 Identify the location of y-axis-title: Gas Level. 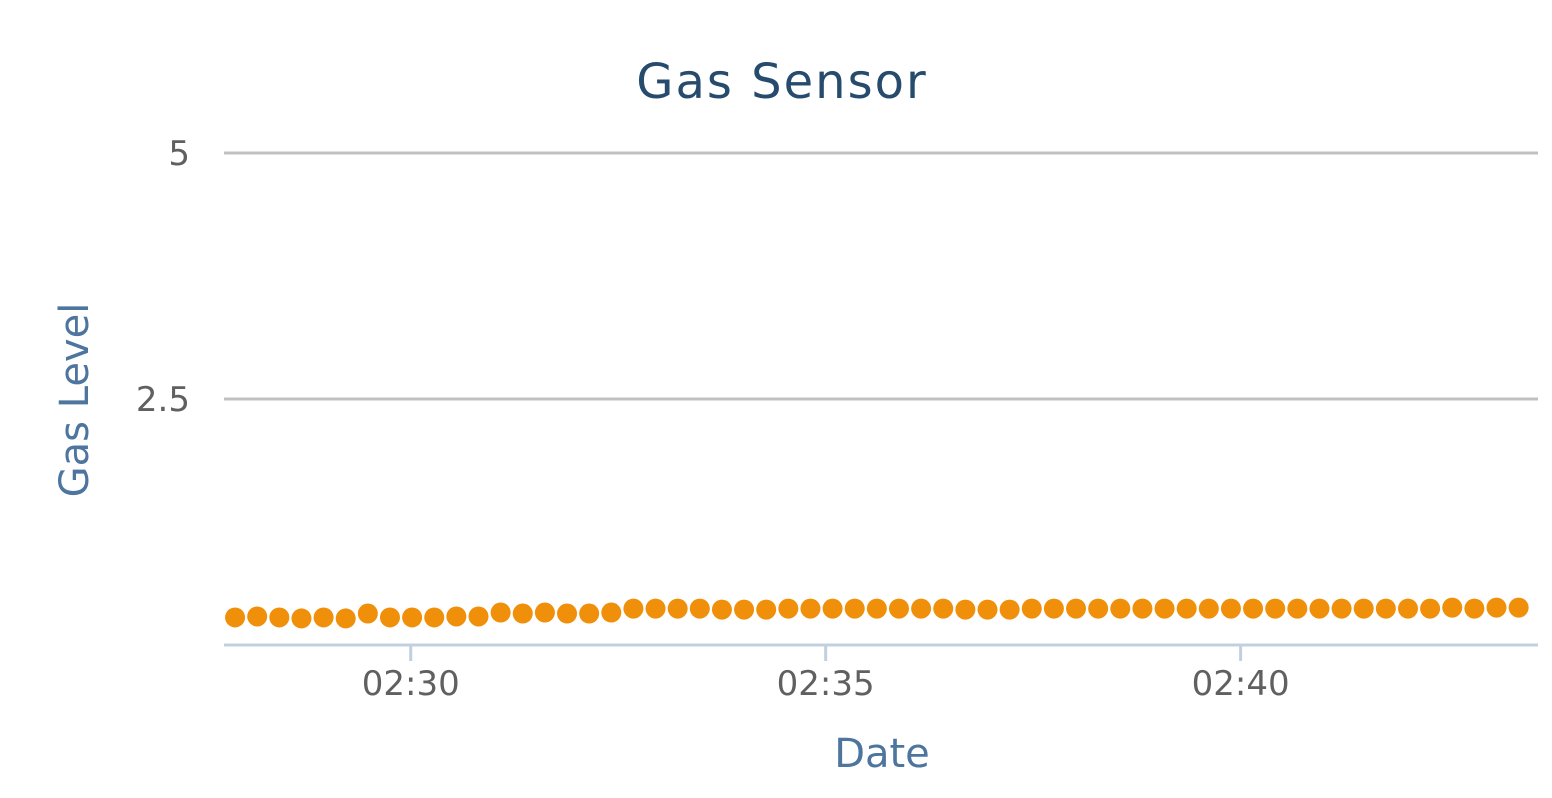
(75, 400).